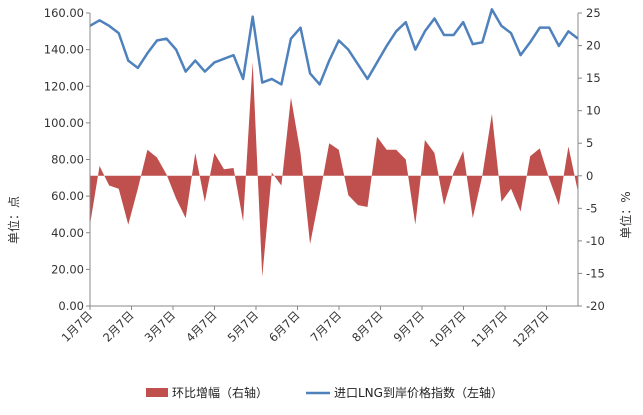 The width and height of the screenshot is (643, 415). Describe the element at coordinates (367, 326) in the screenshot. I see `x-axis-tick-label: 8月7日` at that location.